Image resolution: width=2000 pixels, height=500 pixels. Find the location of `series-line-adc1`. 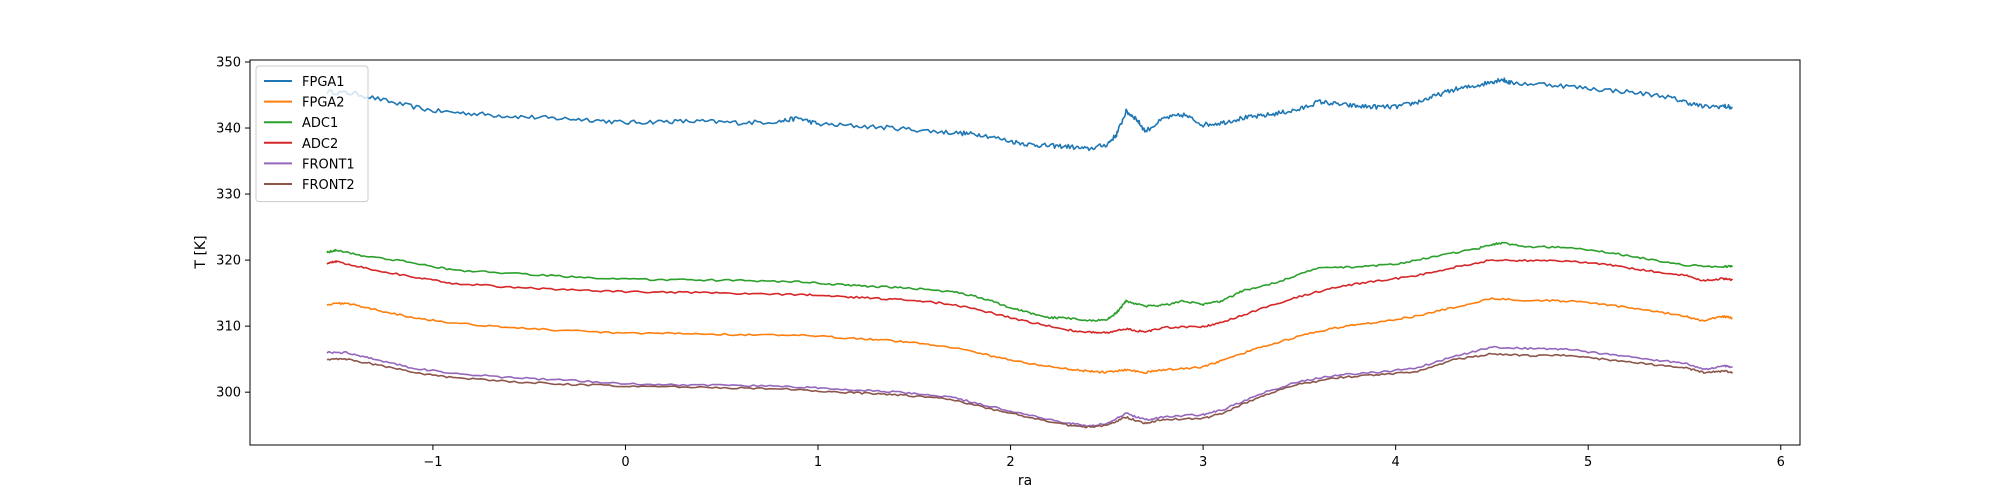

series-line-adc1 is located at coordinates (1030, 281).